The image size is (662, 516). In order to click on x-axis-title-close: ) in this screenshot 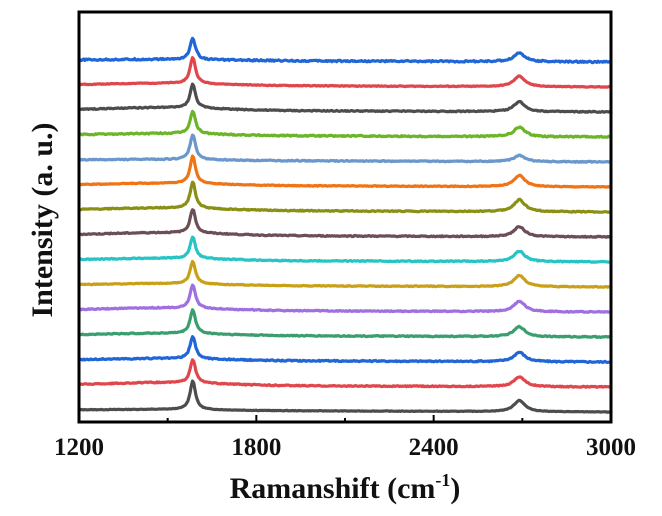, I will do `click(455, 488)`.